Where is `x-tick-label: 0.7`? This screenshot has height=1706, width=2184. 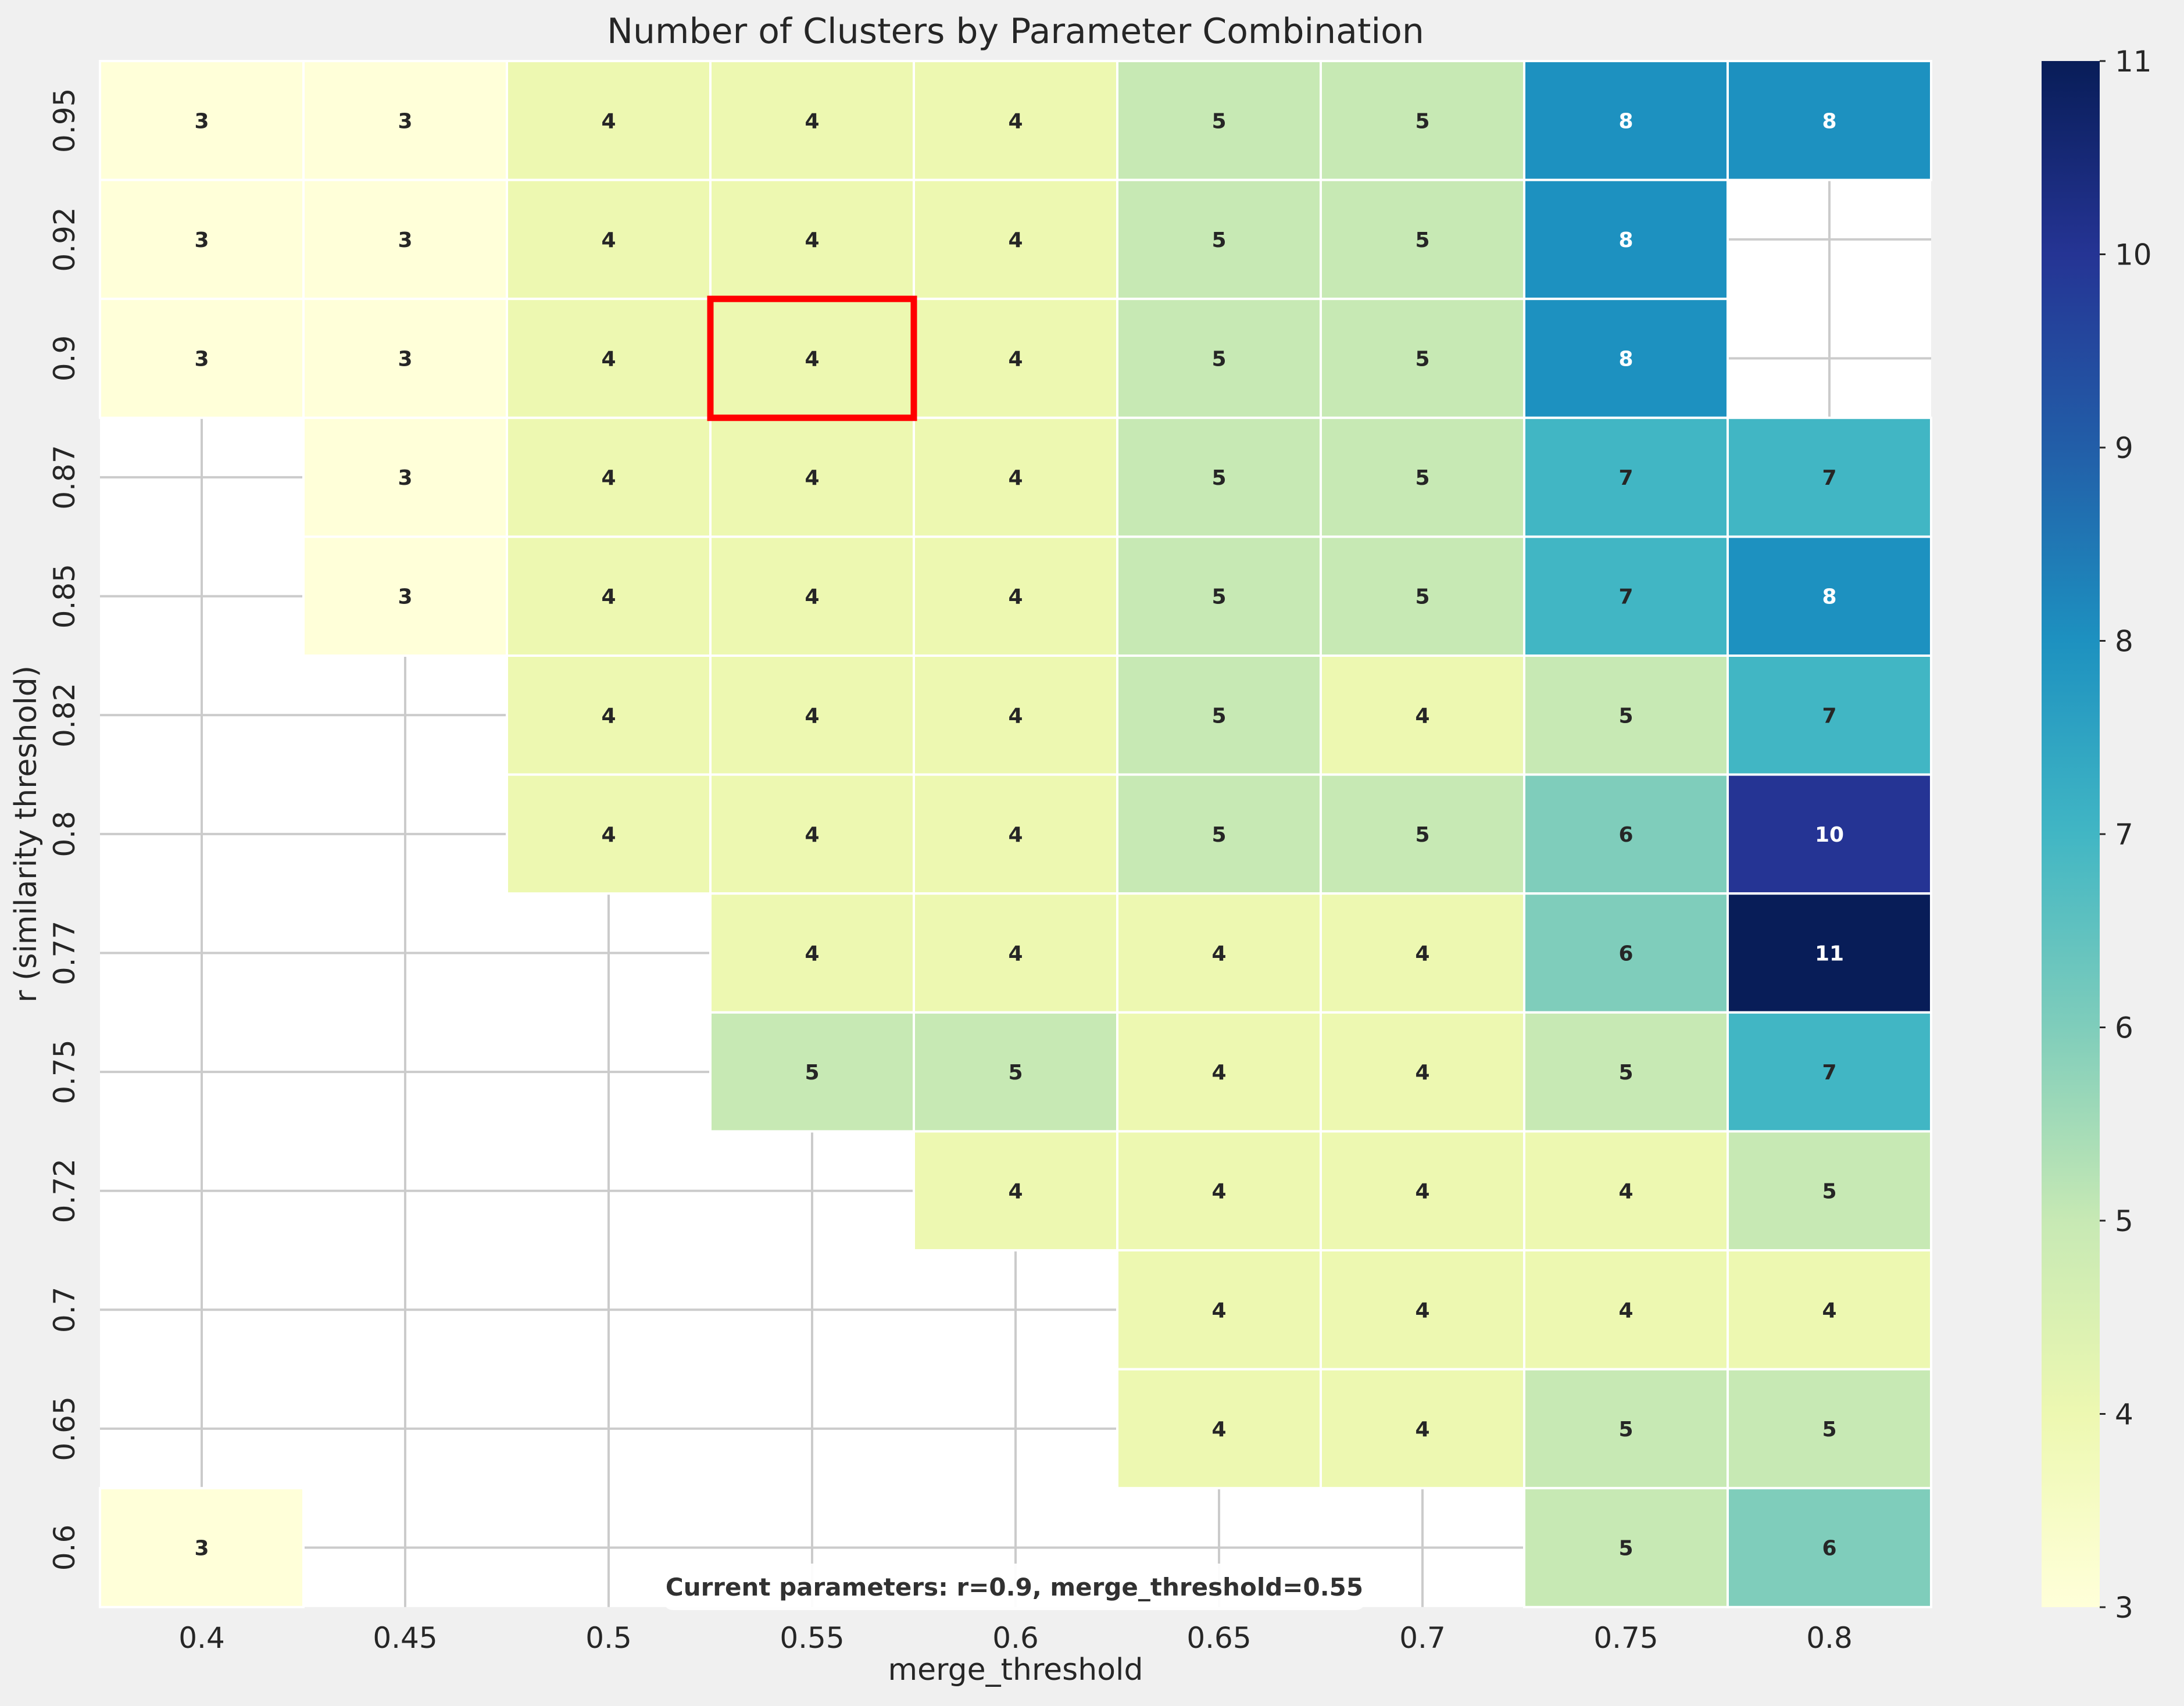 x-tick-label: 0.7 is located at coordinates (1423, 1638).